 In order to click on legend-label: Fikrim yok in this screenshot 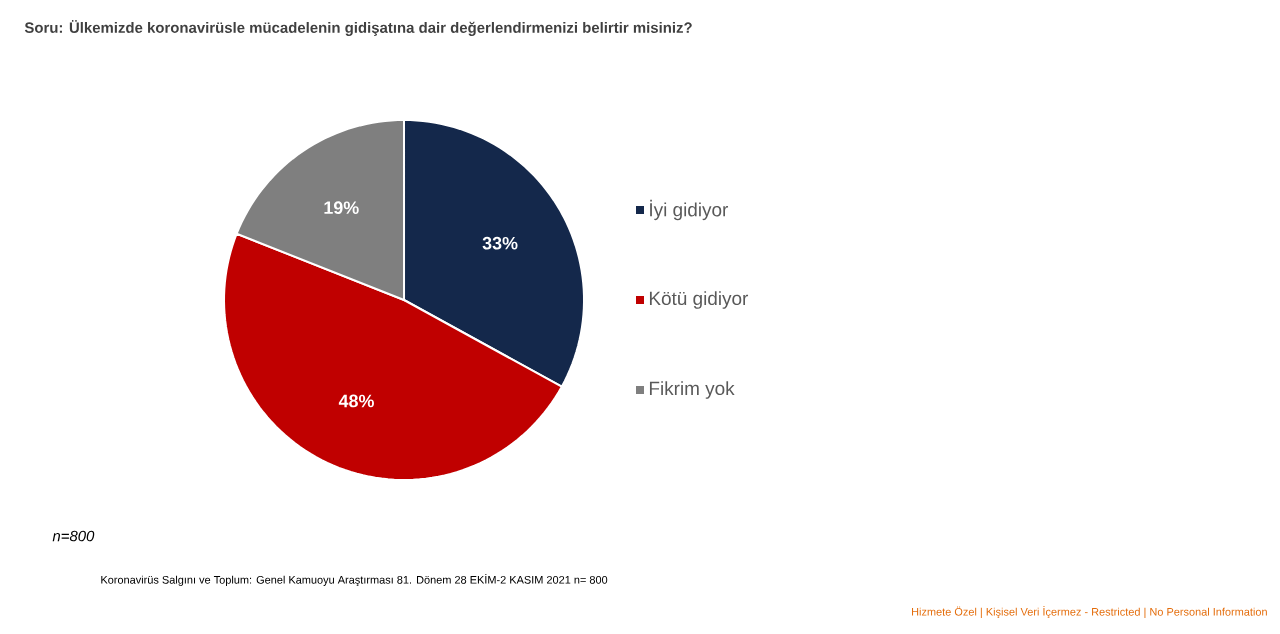, I will do `click(692, 390)`.